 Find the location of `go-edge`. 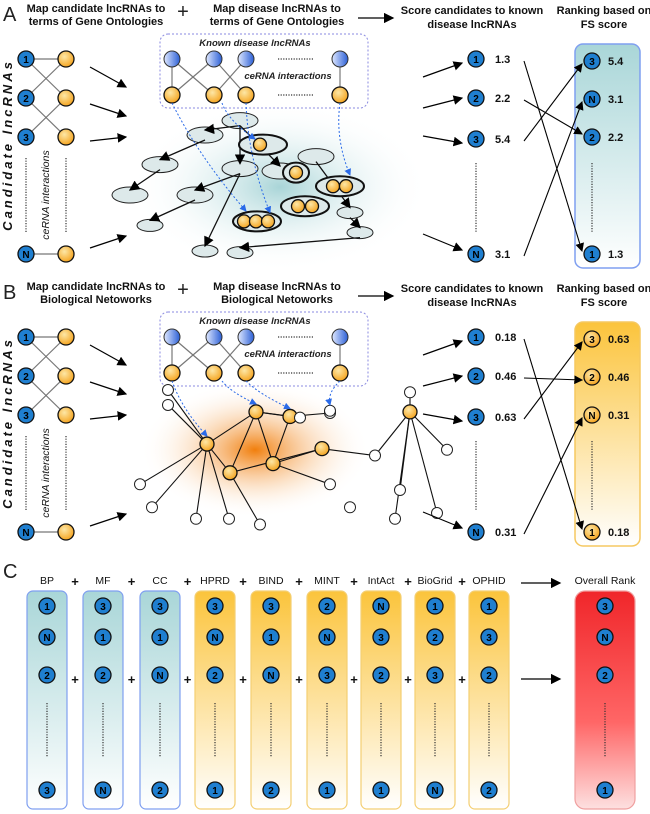

go-edge is located at coordinates (172, 210).